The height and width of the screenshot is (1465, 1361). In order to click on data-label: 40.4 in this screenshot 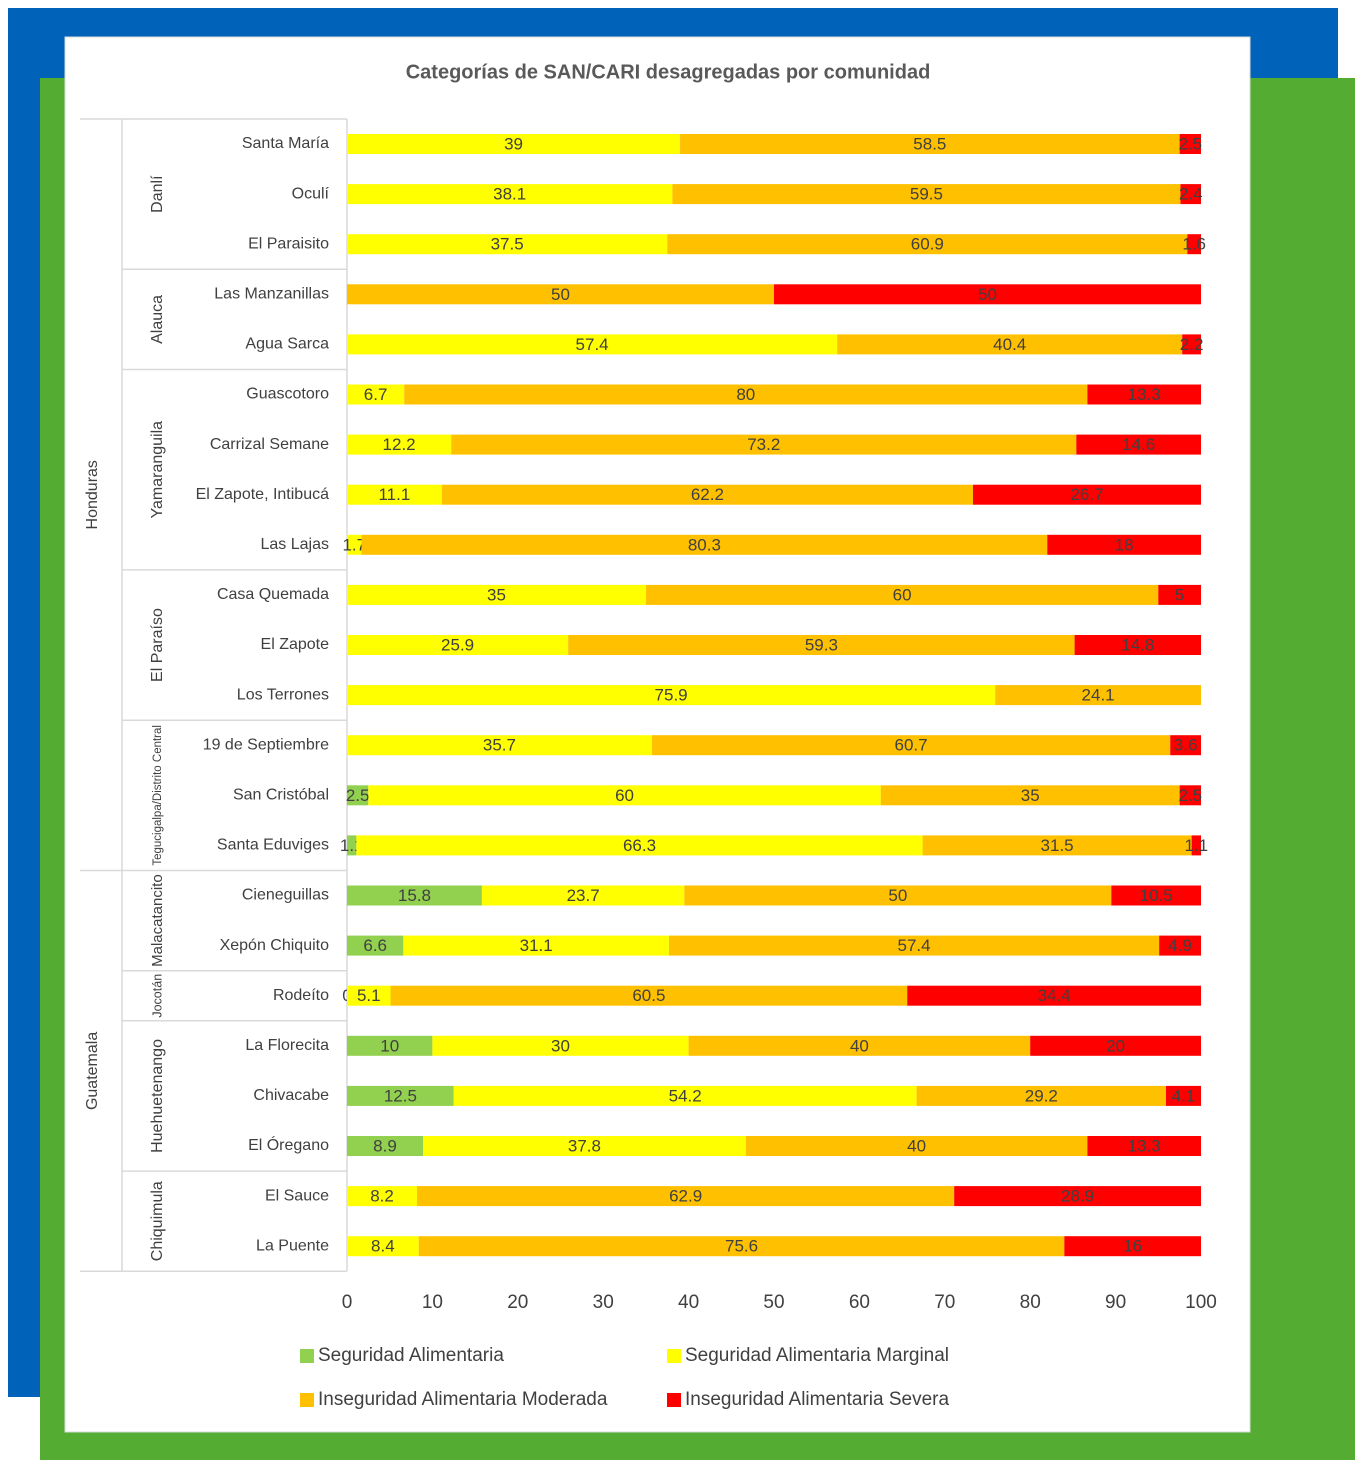, I will do `click(1009, 344)`.